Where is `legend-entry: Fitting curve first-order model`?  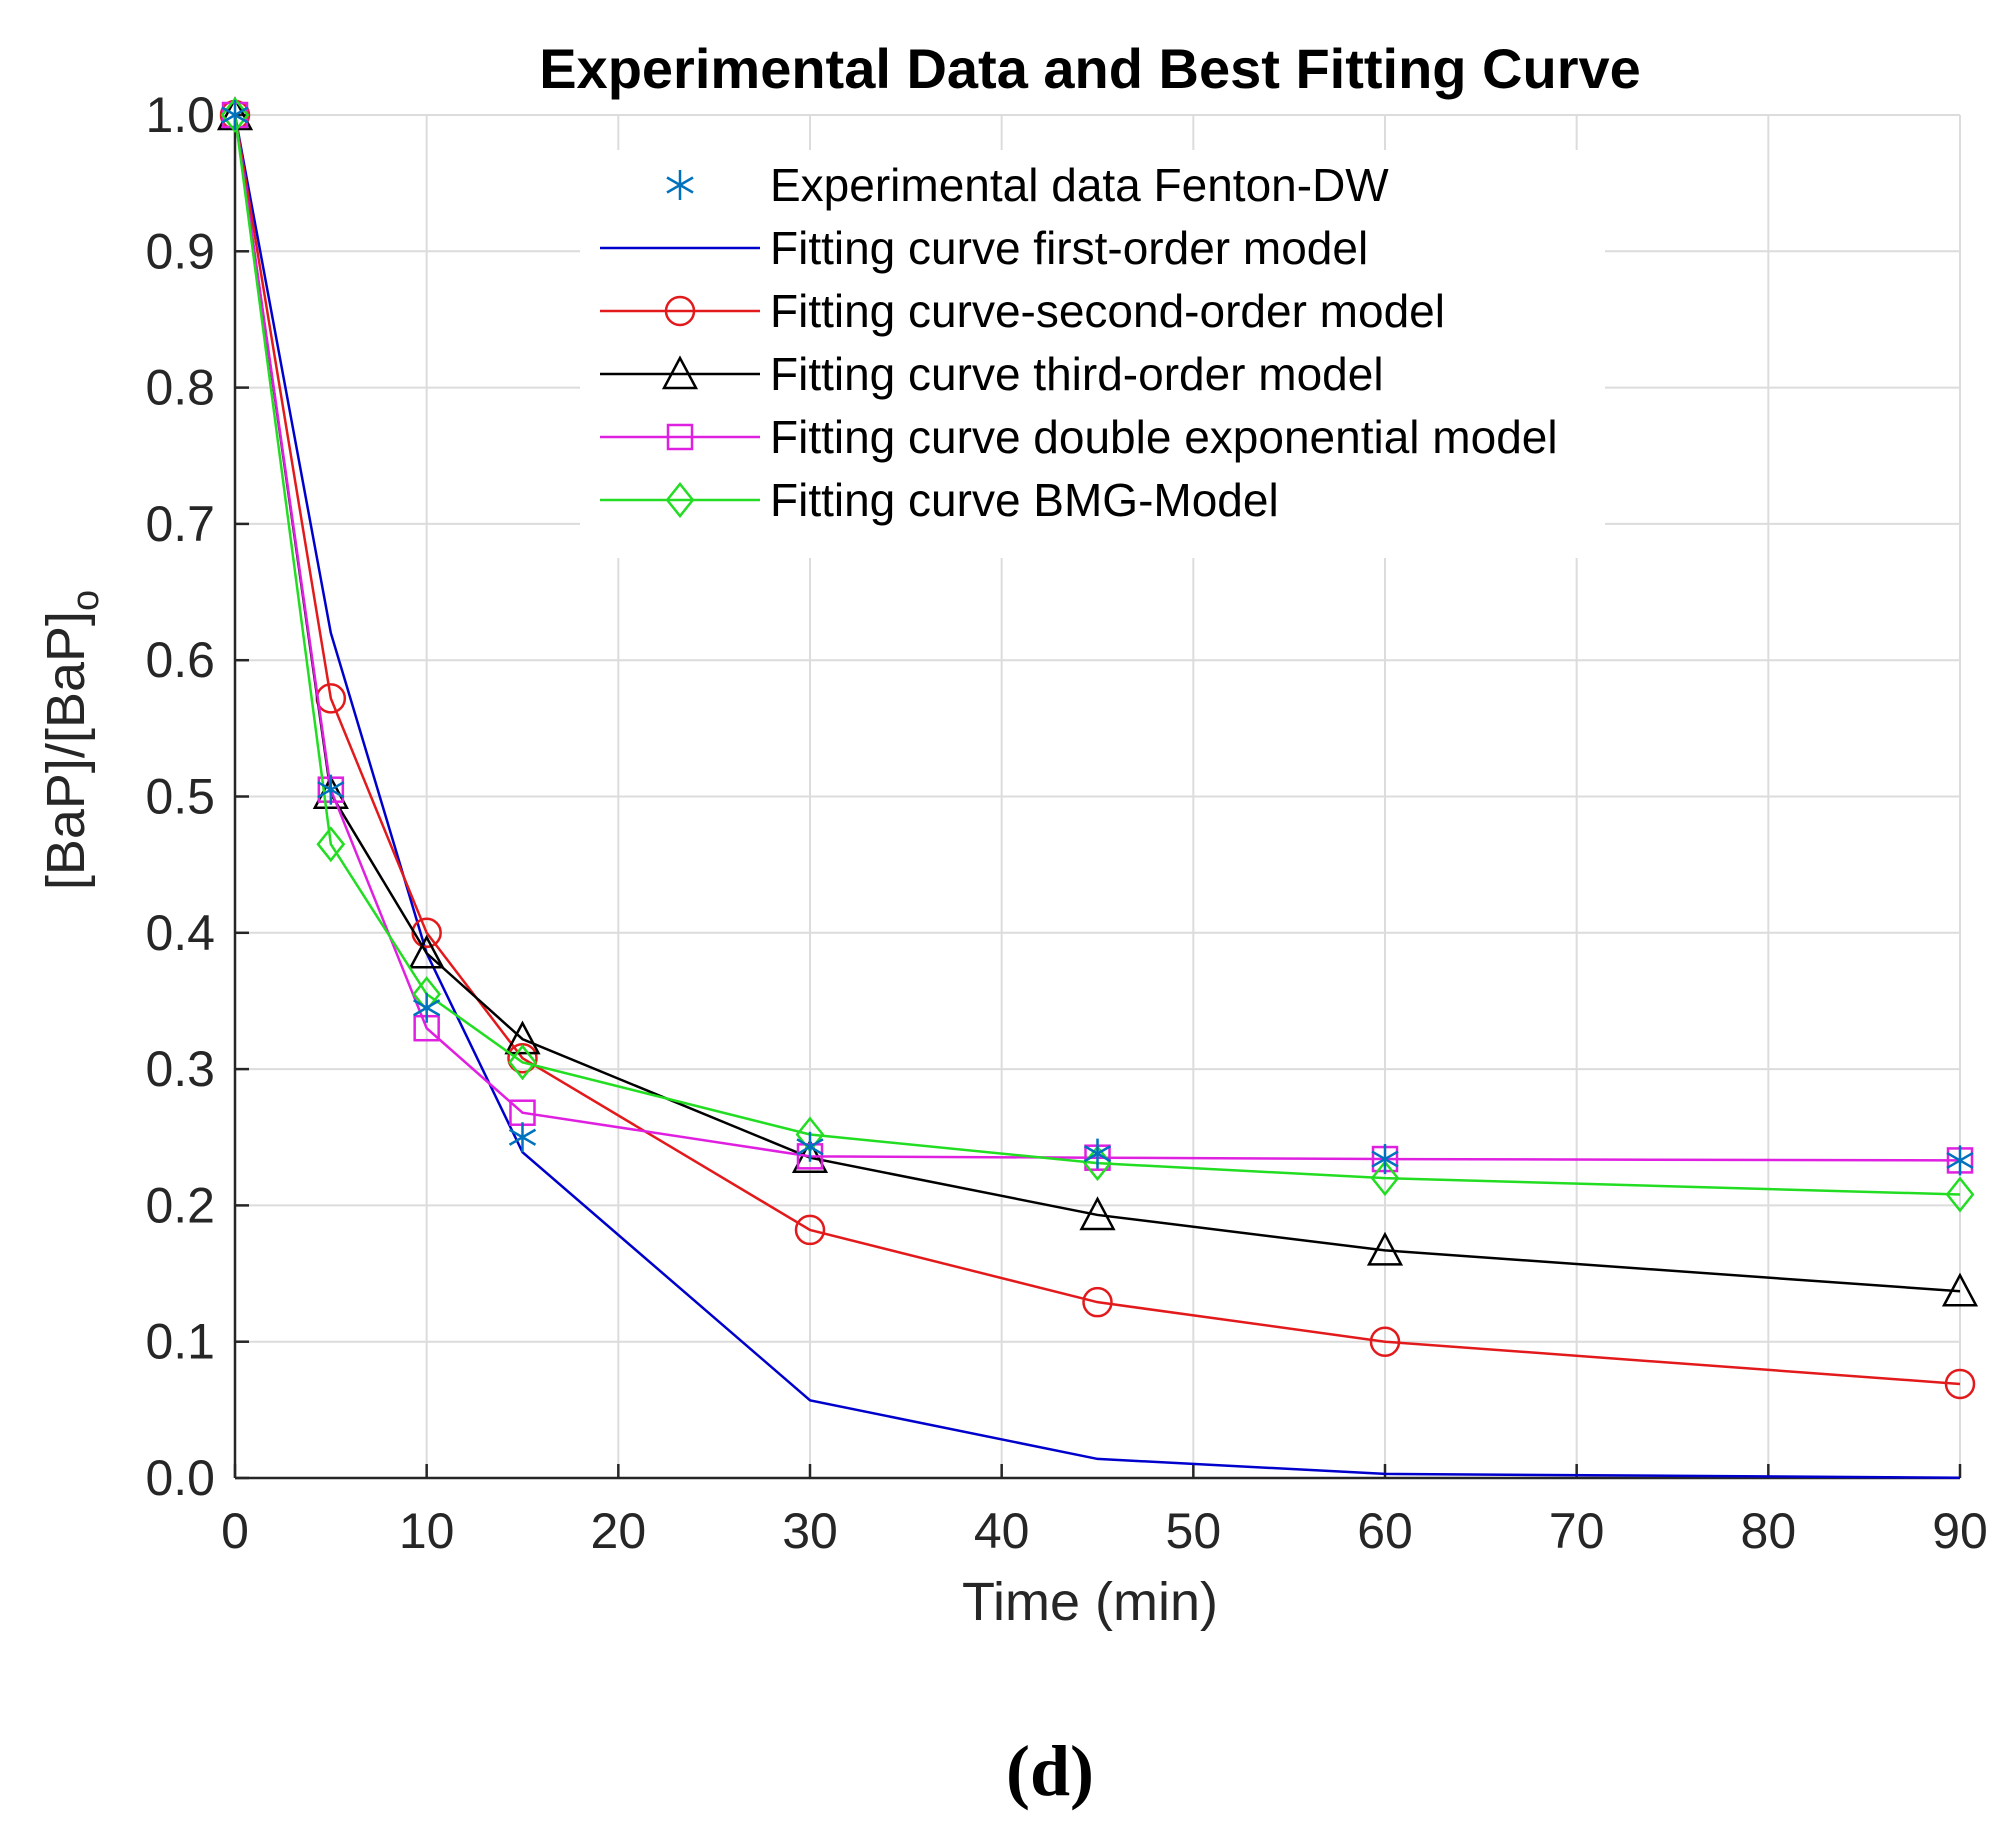
legend-entry: Fitting curve first-order model is located at coordinates (984, 248).